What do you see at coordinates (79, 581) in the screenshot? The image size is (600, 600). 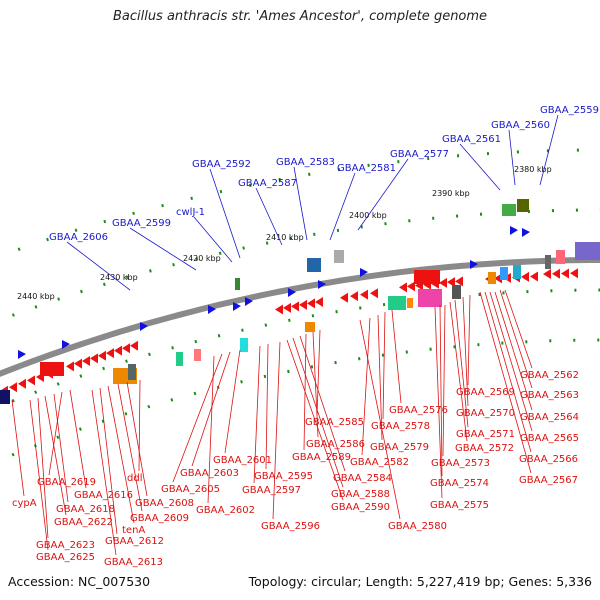 I see `accession-text: Accession: NC_007530` at bounding box center [79, 581].